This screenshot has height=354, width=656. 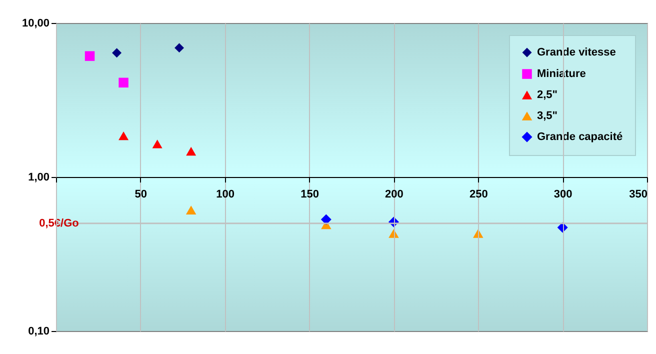 I want to click on legend-label: 2,5", so click(x=547, y=95).